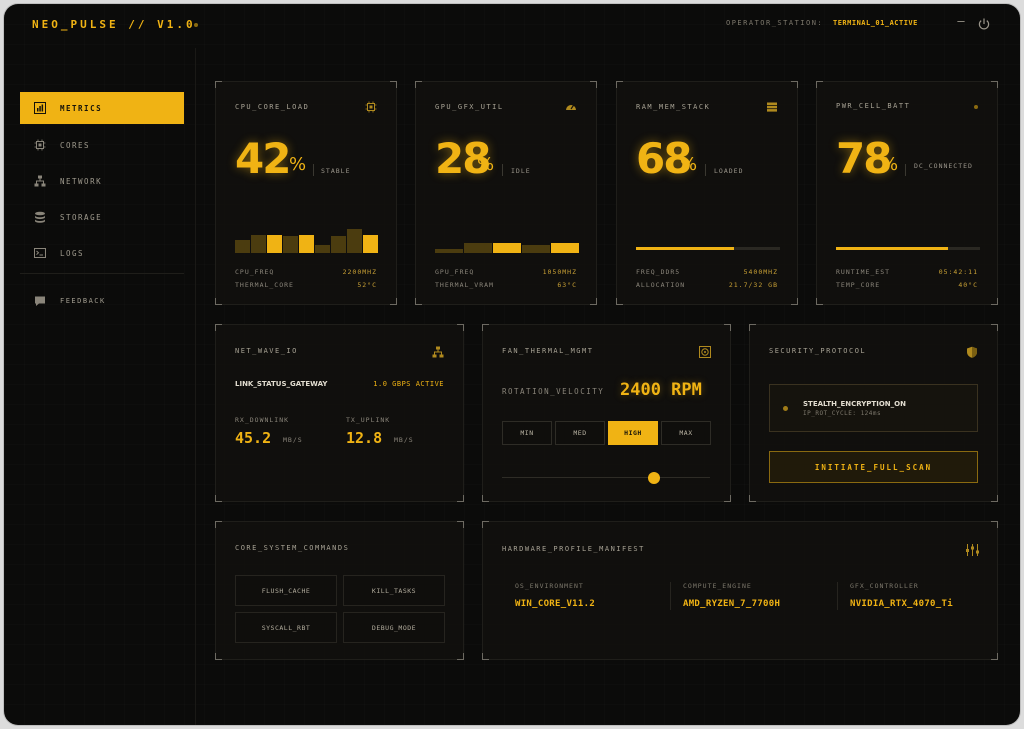 The image size is (1024, 729). I want to click on sidebar-item-storage: STORAGE, so click(102, 217).